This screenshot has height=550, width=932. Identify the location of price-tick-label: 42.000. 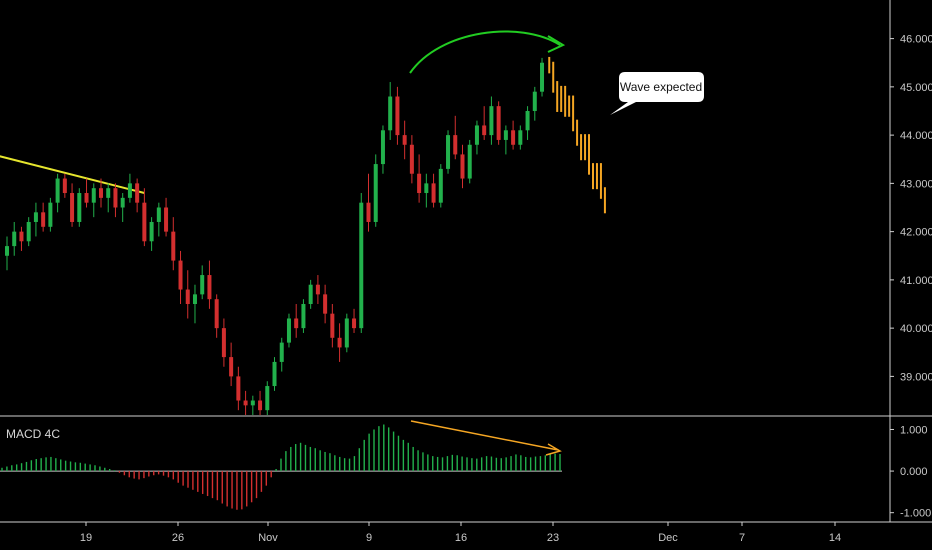
(916, 233).